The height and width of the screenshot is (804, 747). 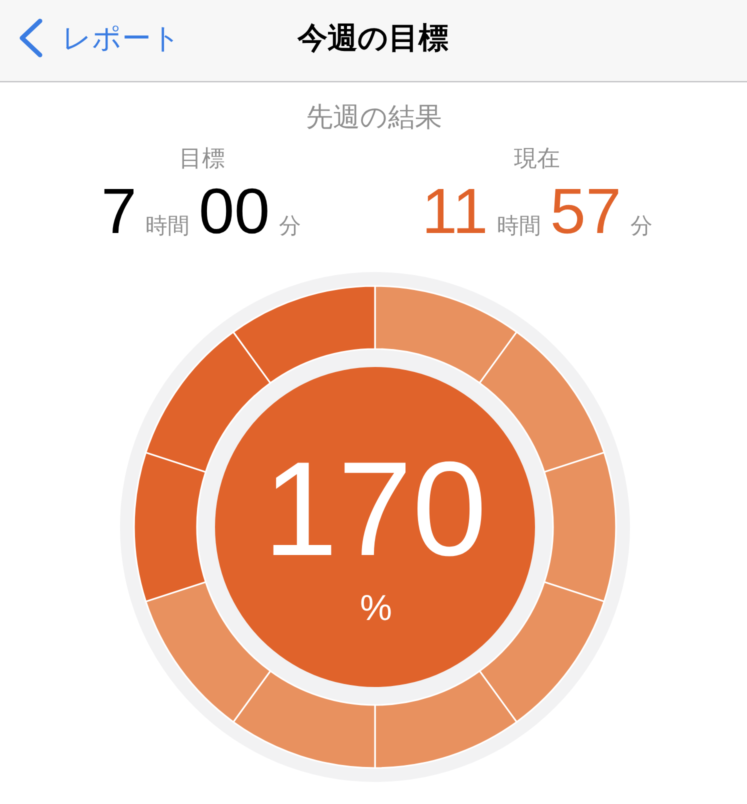 What do you see at coordinates (121, 38) in the screenshot?
I see `text: レポート` at bounding box center [121, 38].